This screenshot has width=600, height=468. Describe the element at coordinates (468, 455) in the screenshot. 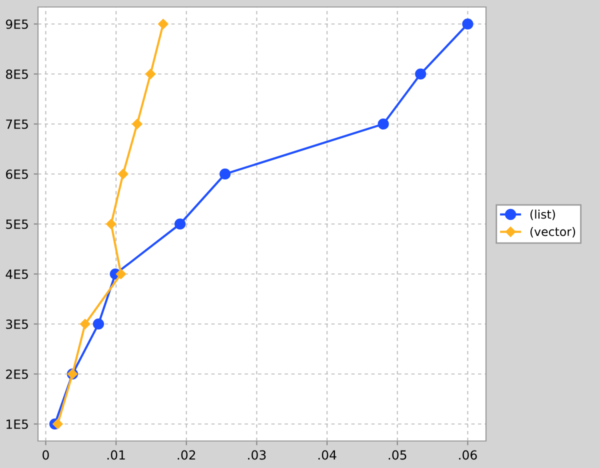

I see `x-tick-label: .06` at that location.